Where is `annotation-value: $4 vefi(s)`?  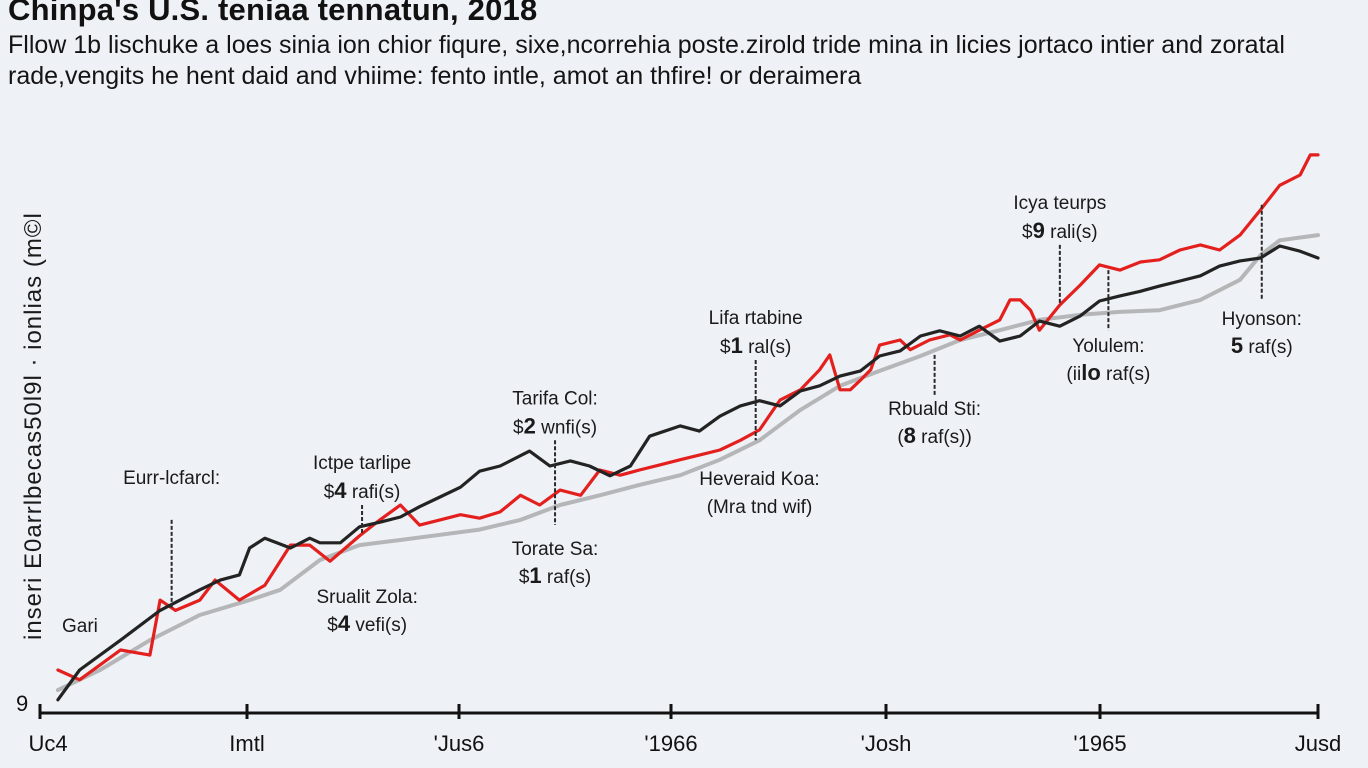
annotation-value: $4 vefi(s) is located at coordinates (367, 623).